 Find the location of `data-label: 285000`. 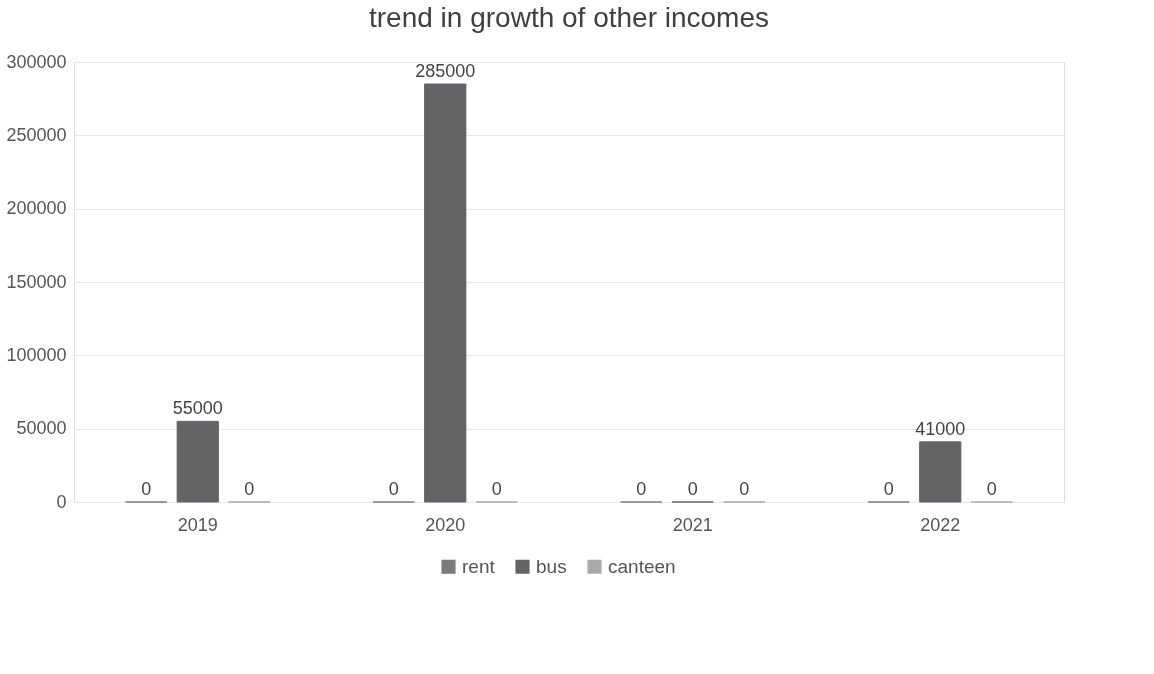

data-label: 285000 is located at coordinates (445, 71).